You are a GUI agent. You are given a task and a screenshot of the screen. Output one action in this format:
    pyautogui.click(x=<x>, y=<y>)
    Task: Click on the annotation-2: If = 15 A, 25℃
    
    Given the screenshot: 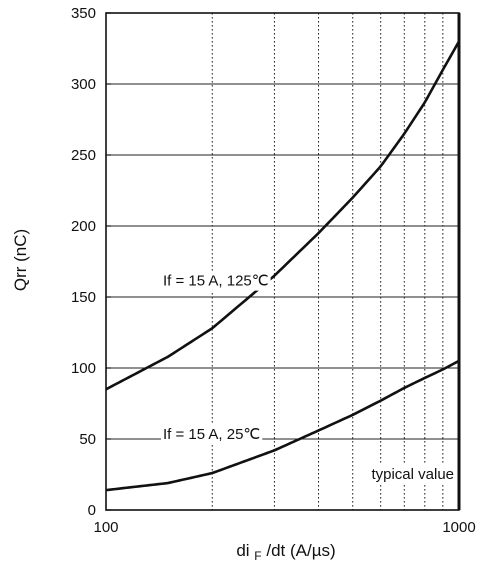 What is the action you would take?
    pyautogui.click(x=211, y=434)
    